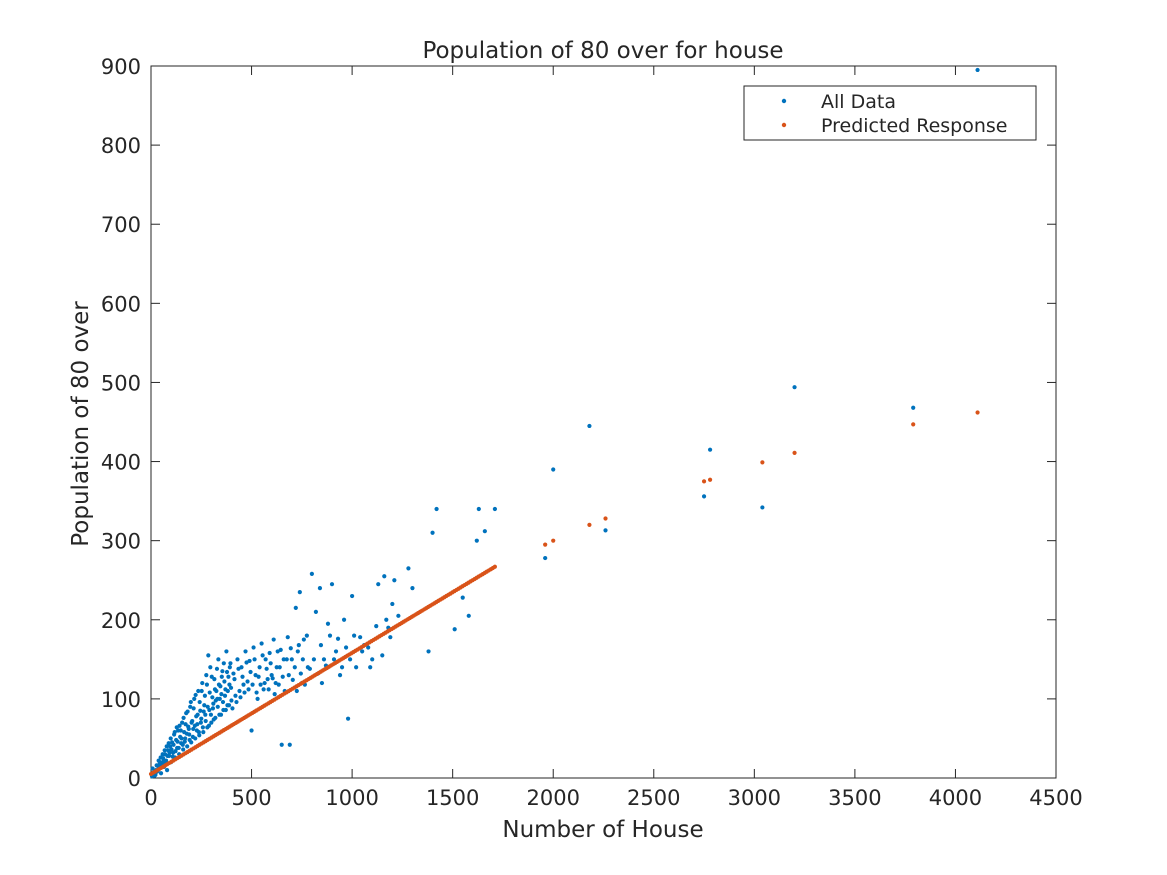 Image resolution: width=1167 pixels, height=875 pixels. Describe the element at coordinates (121, 225) in the screenshot. I see `y-tick-label: 700` at that location.